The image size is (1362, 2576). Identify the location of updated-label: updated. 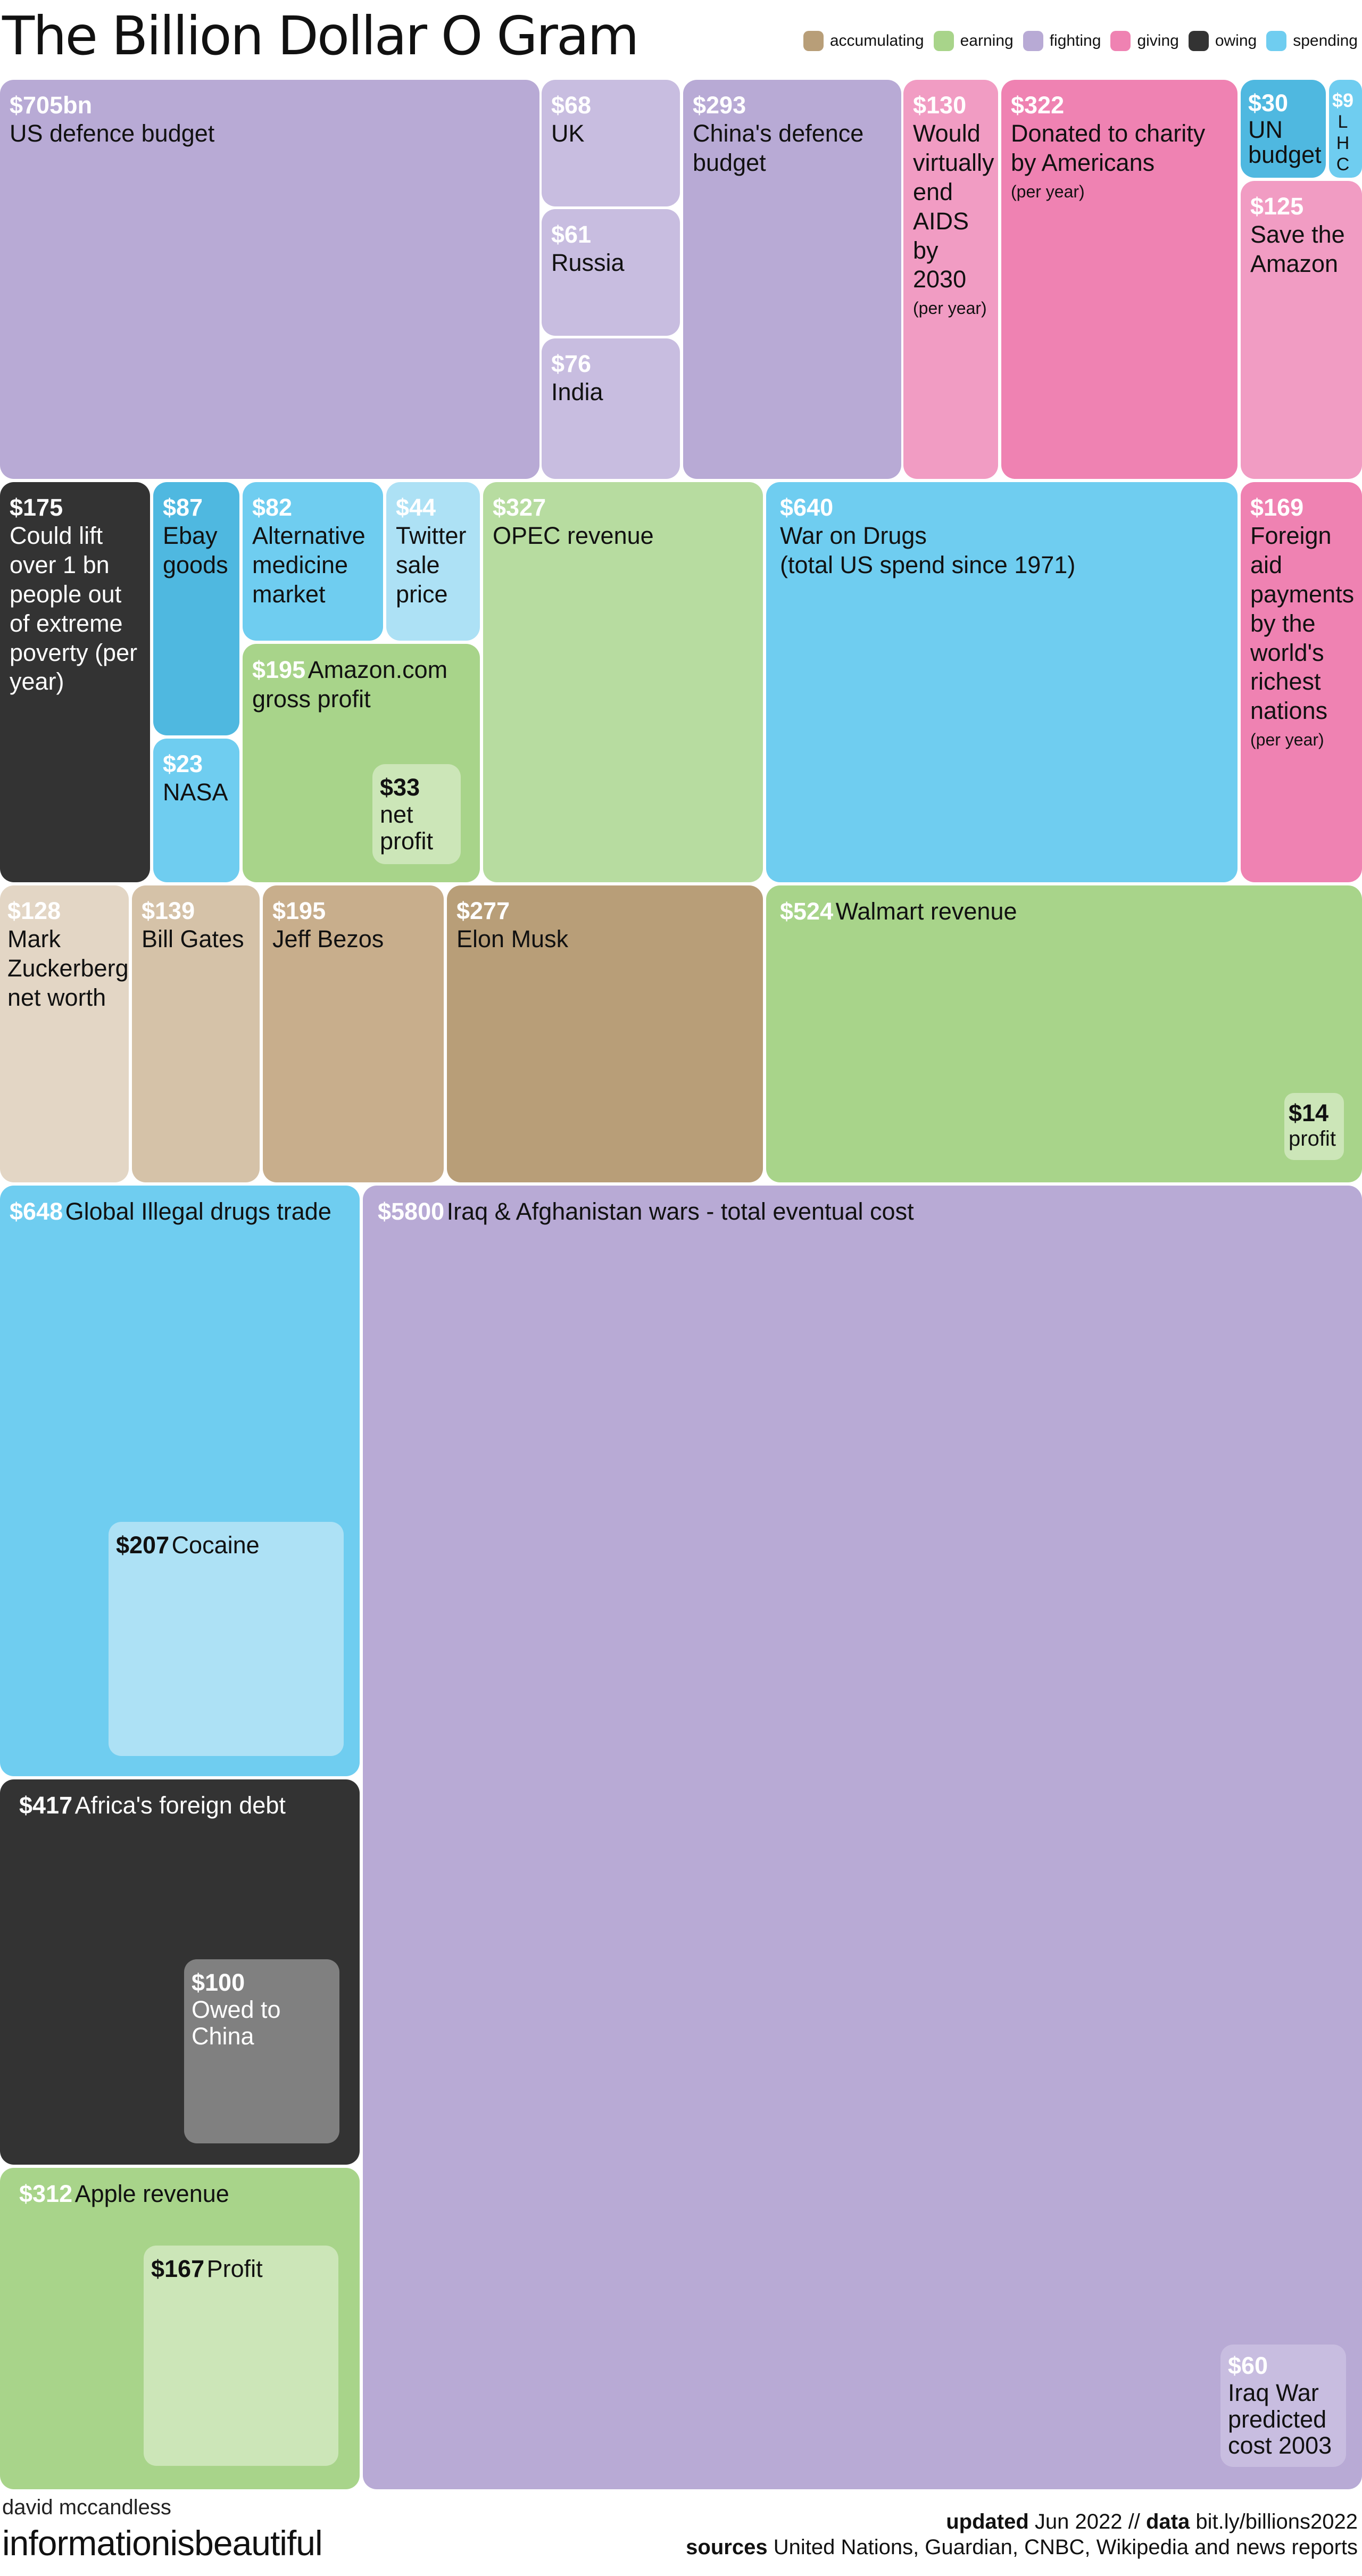
(987, 2521).